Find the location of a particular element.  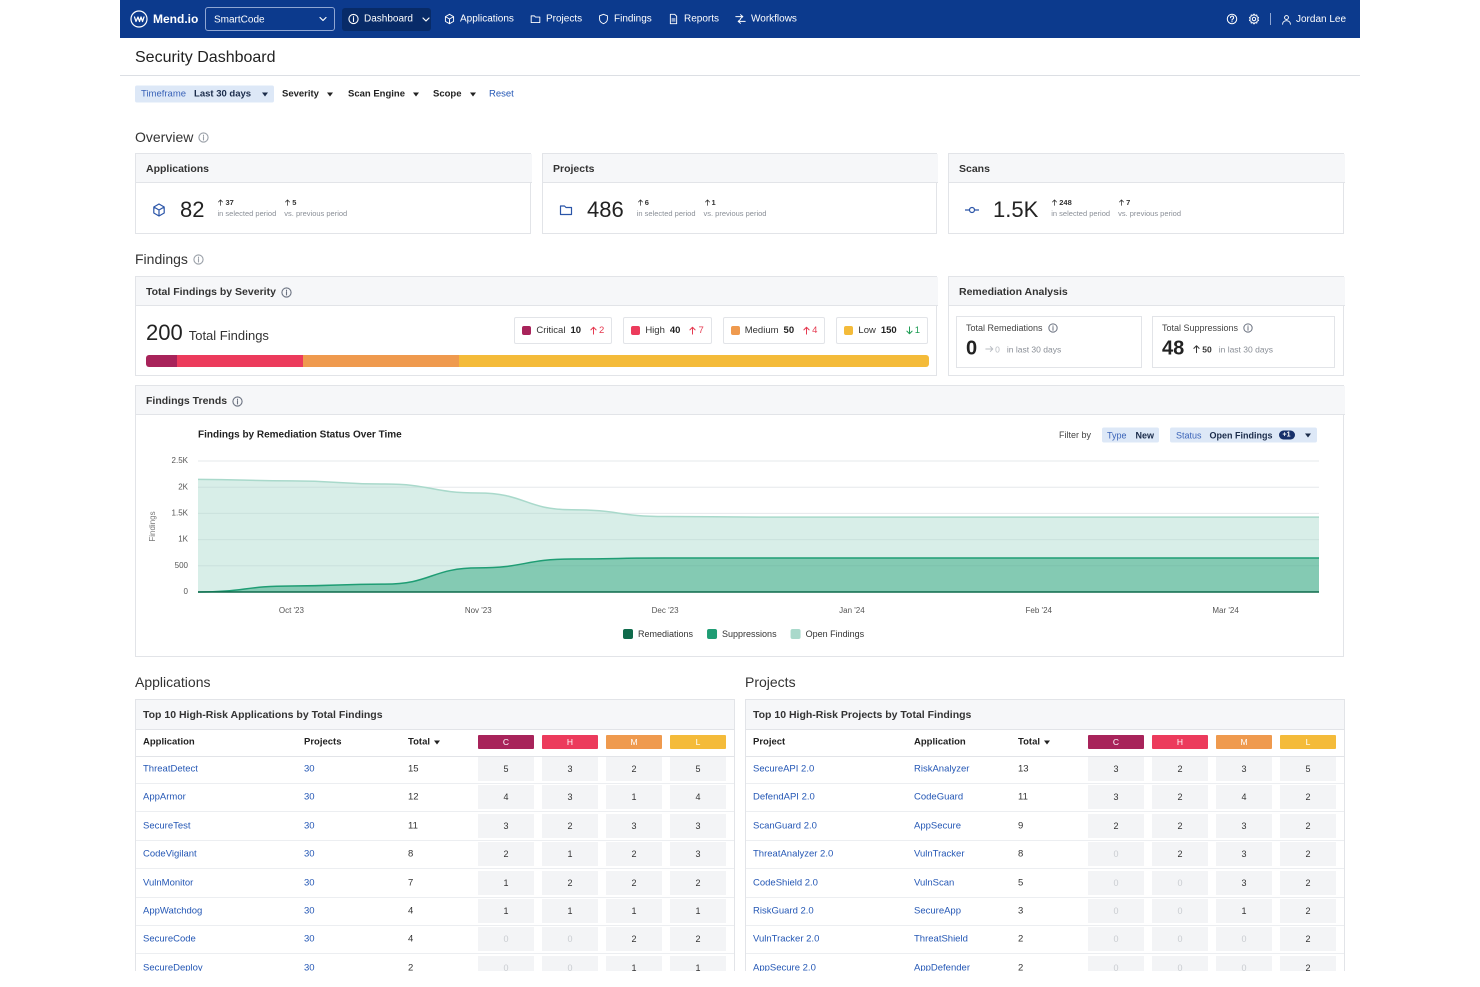

severity-cell: 5 is located at coordinates (1308, 769).